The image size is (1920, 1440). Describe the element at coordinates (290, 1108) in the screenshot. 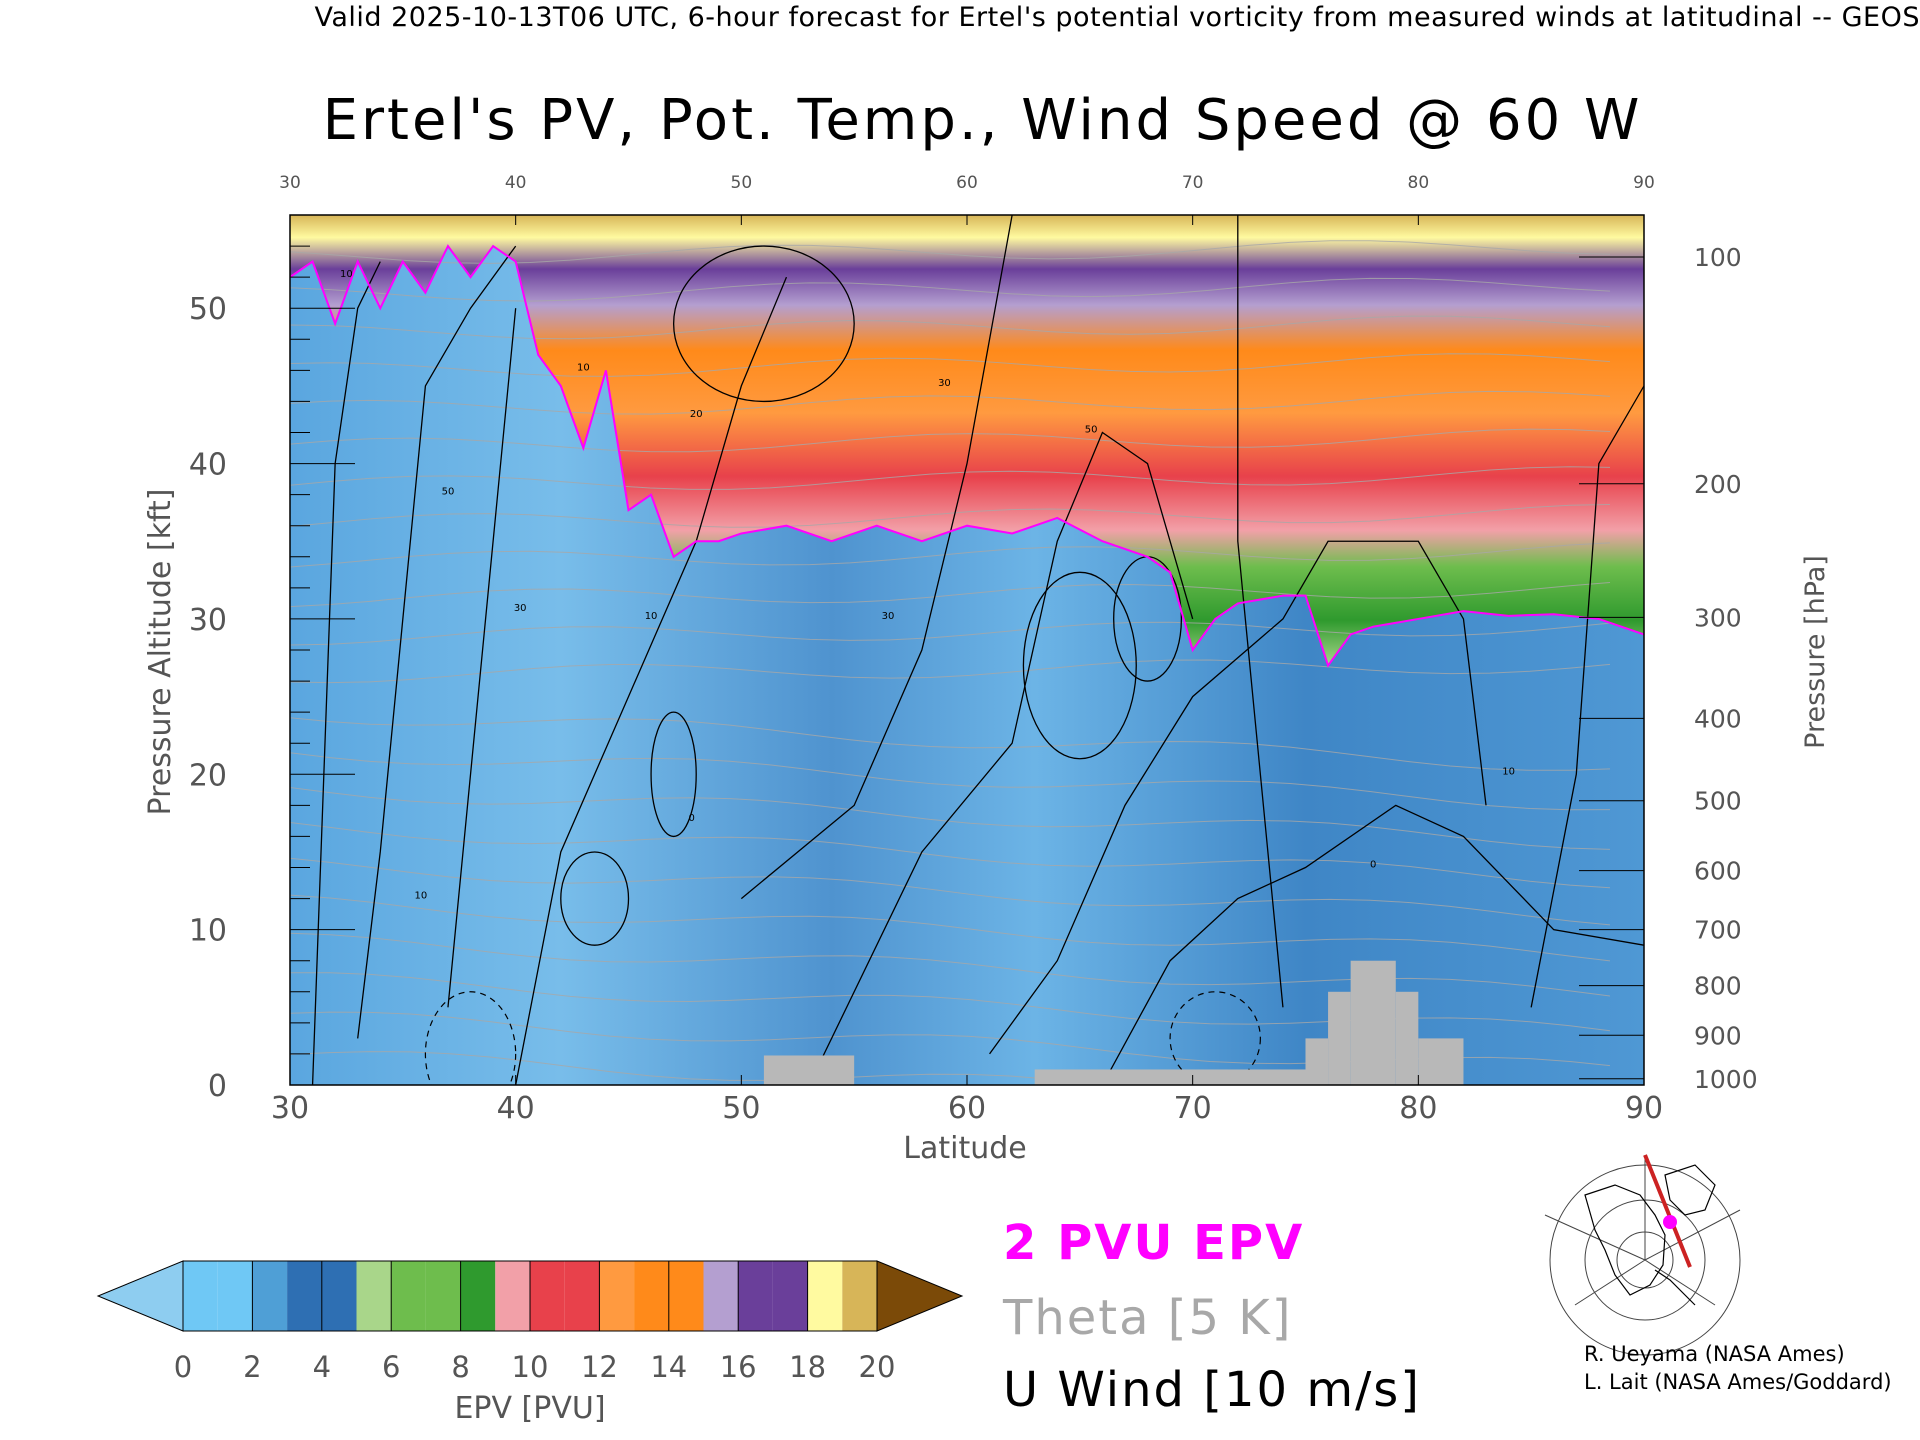

I see `x-tick-label: 30` at that location.